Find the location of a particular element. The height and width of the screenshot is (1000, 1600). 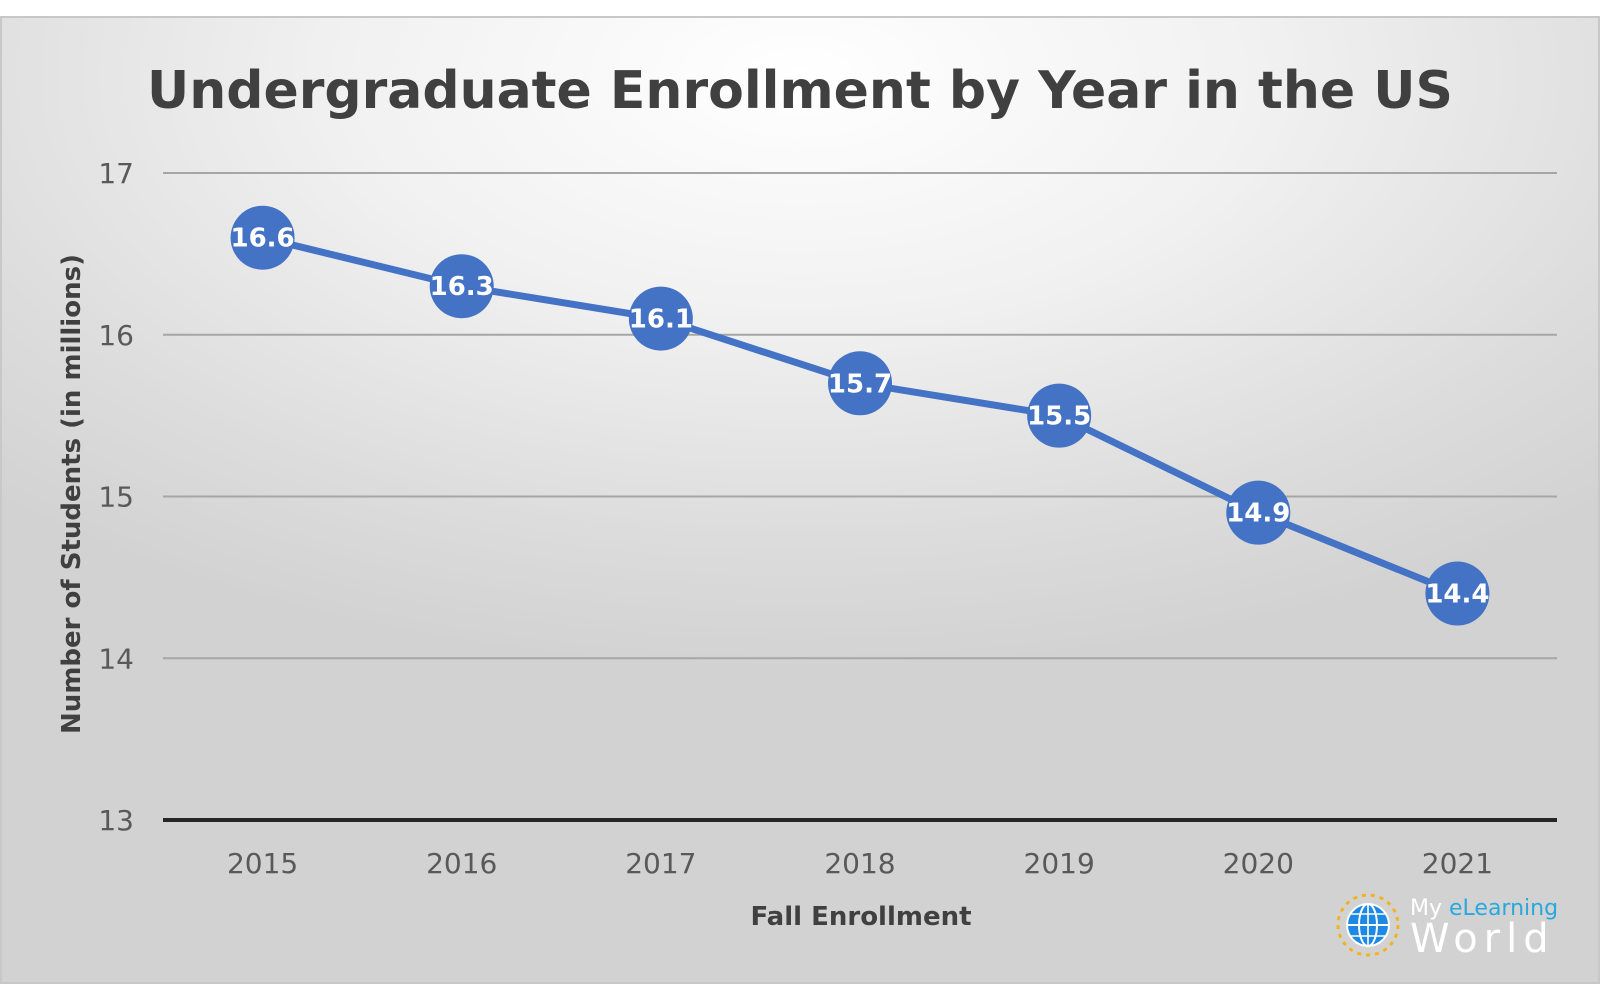

y-tick-label: 14 is located at coordinates (116, 658).